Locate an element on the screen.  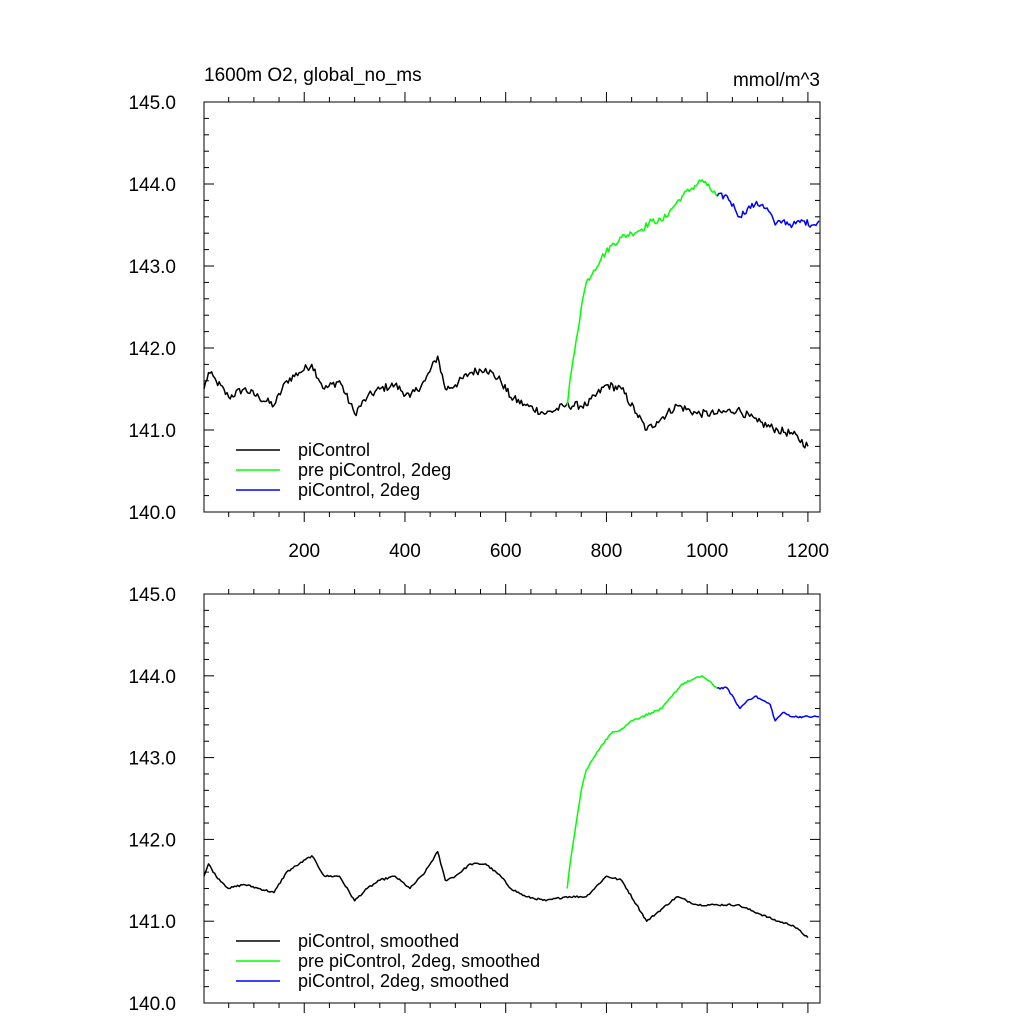
x-tick-label: 600 is located at coordinates (506, 551).